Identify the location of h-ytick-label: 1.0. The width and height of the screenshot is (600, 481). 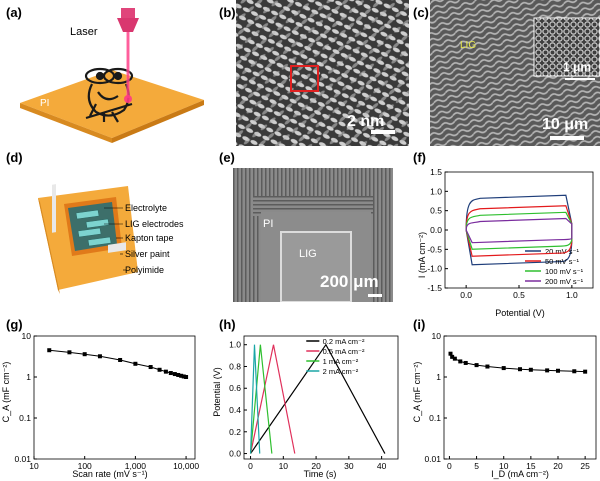
(235, 345).